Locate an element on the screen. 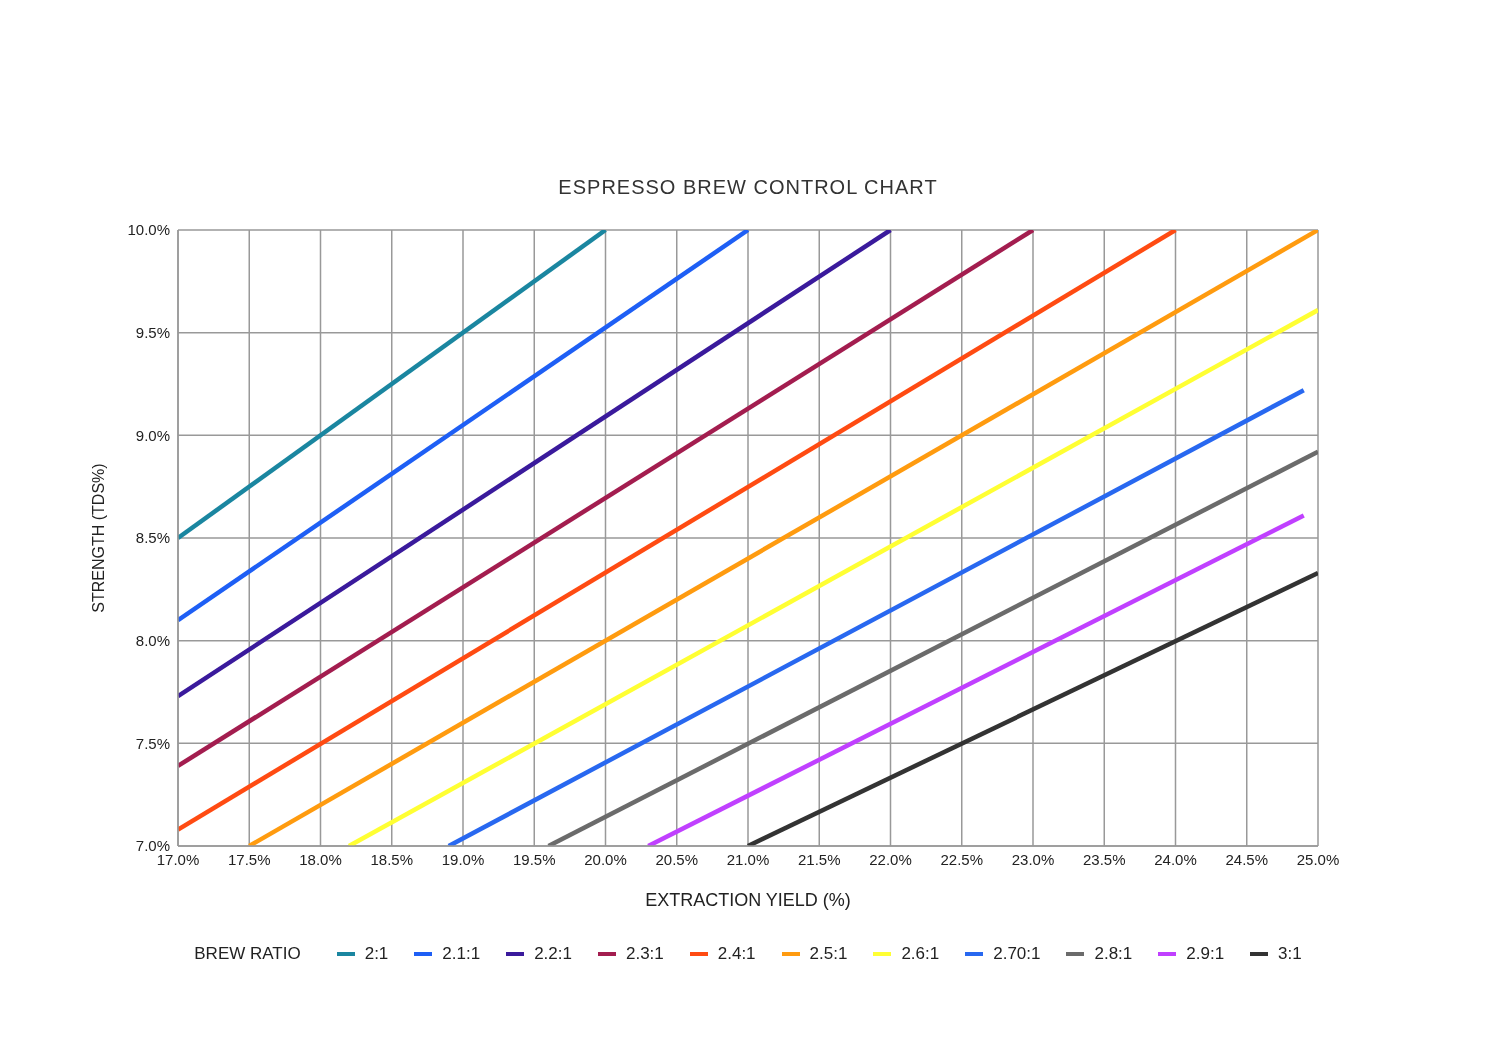  legend-title: BREW RATIO is located at coordinates (247, 954).